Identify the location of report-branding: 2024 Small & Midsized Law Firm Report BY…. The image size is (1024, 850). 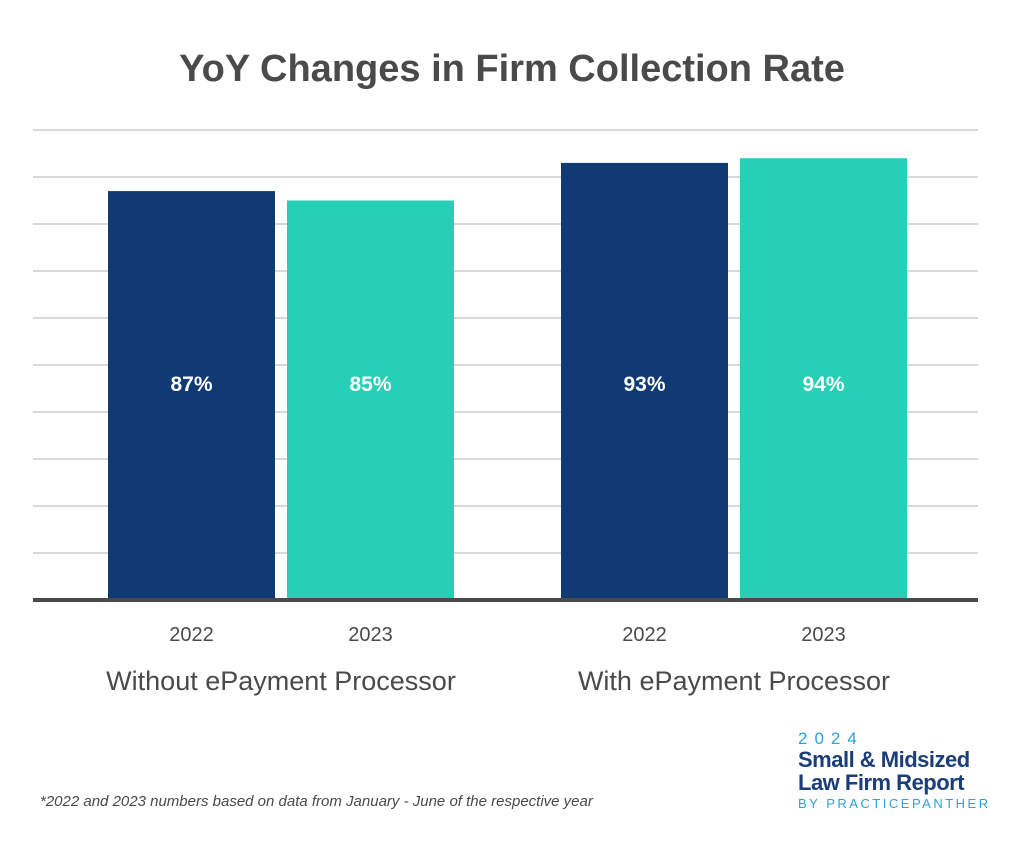
(894, 771).